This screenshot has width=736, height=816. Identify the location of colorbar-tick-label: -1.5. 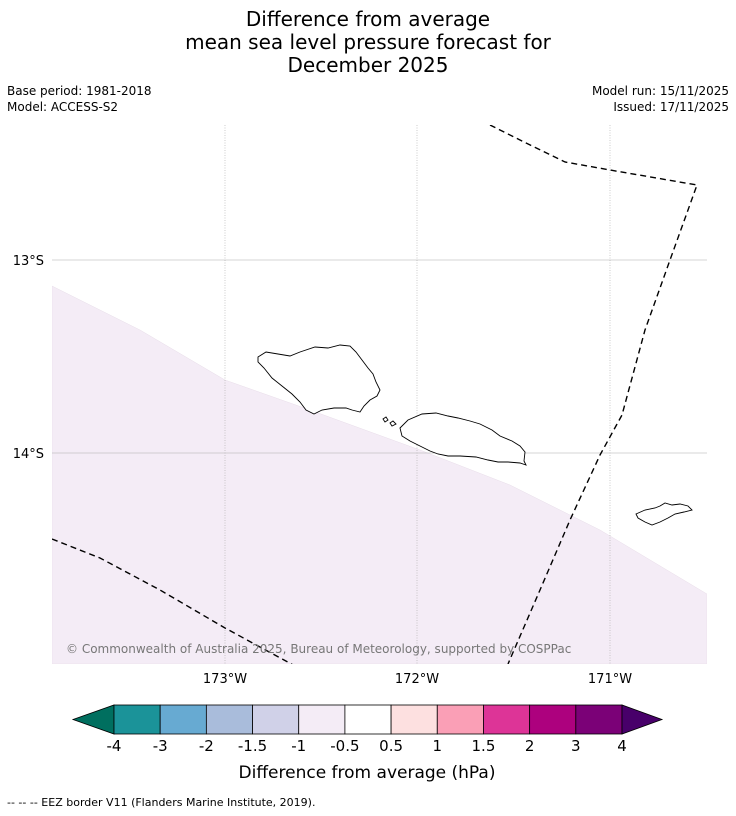
(252, 746).